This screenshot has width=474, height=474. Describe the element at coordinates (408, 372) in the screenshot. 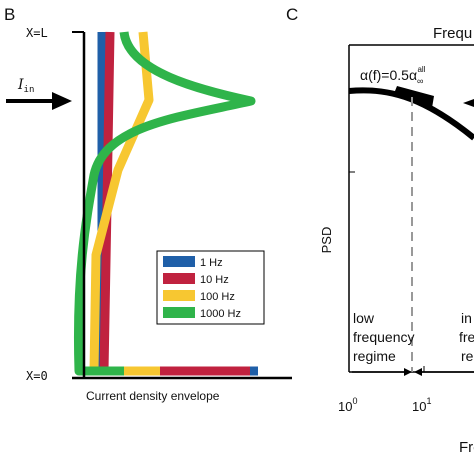

I see `low-regime-arrowhead` at that location.